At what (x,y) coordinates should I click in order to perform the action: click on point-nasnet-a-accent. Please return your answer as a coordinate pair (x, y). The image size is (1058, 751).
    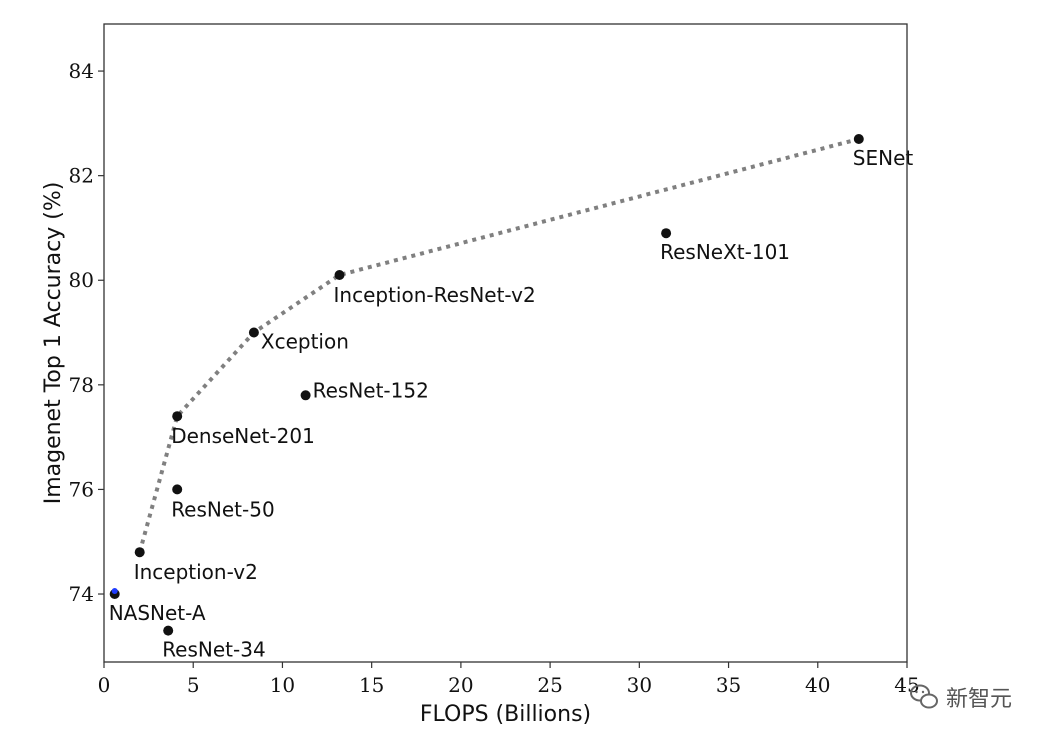
    Looking at the image, I should click on (114, 591).